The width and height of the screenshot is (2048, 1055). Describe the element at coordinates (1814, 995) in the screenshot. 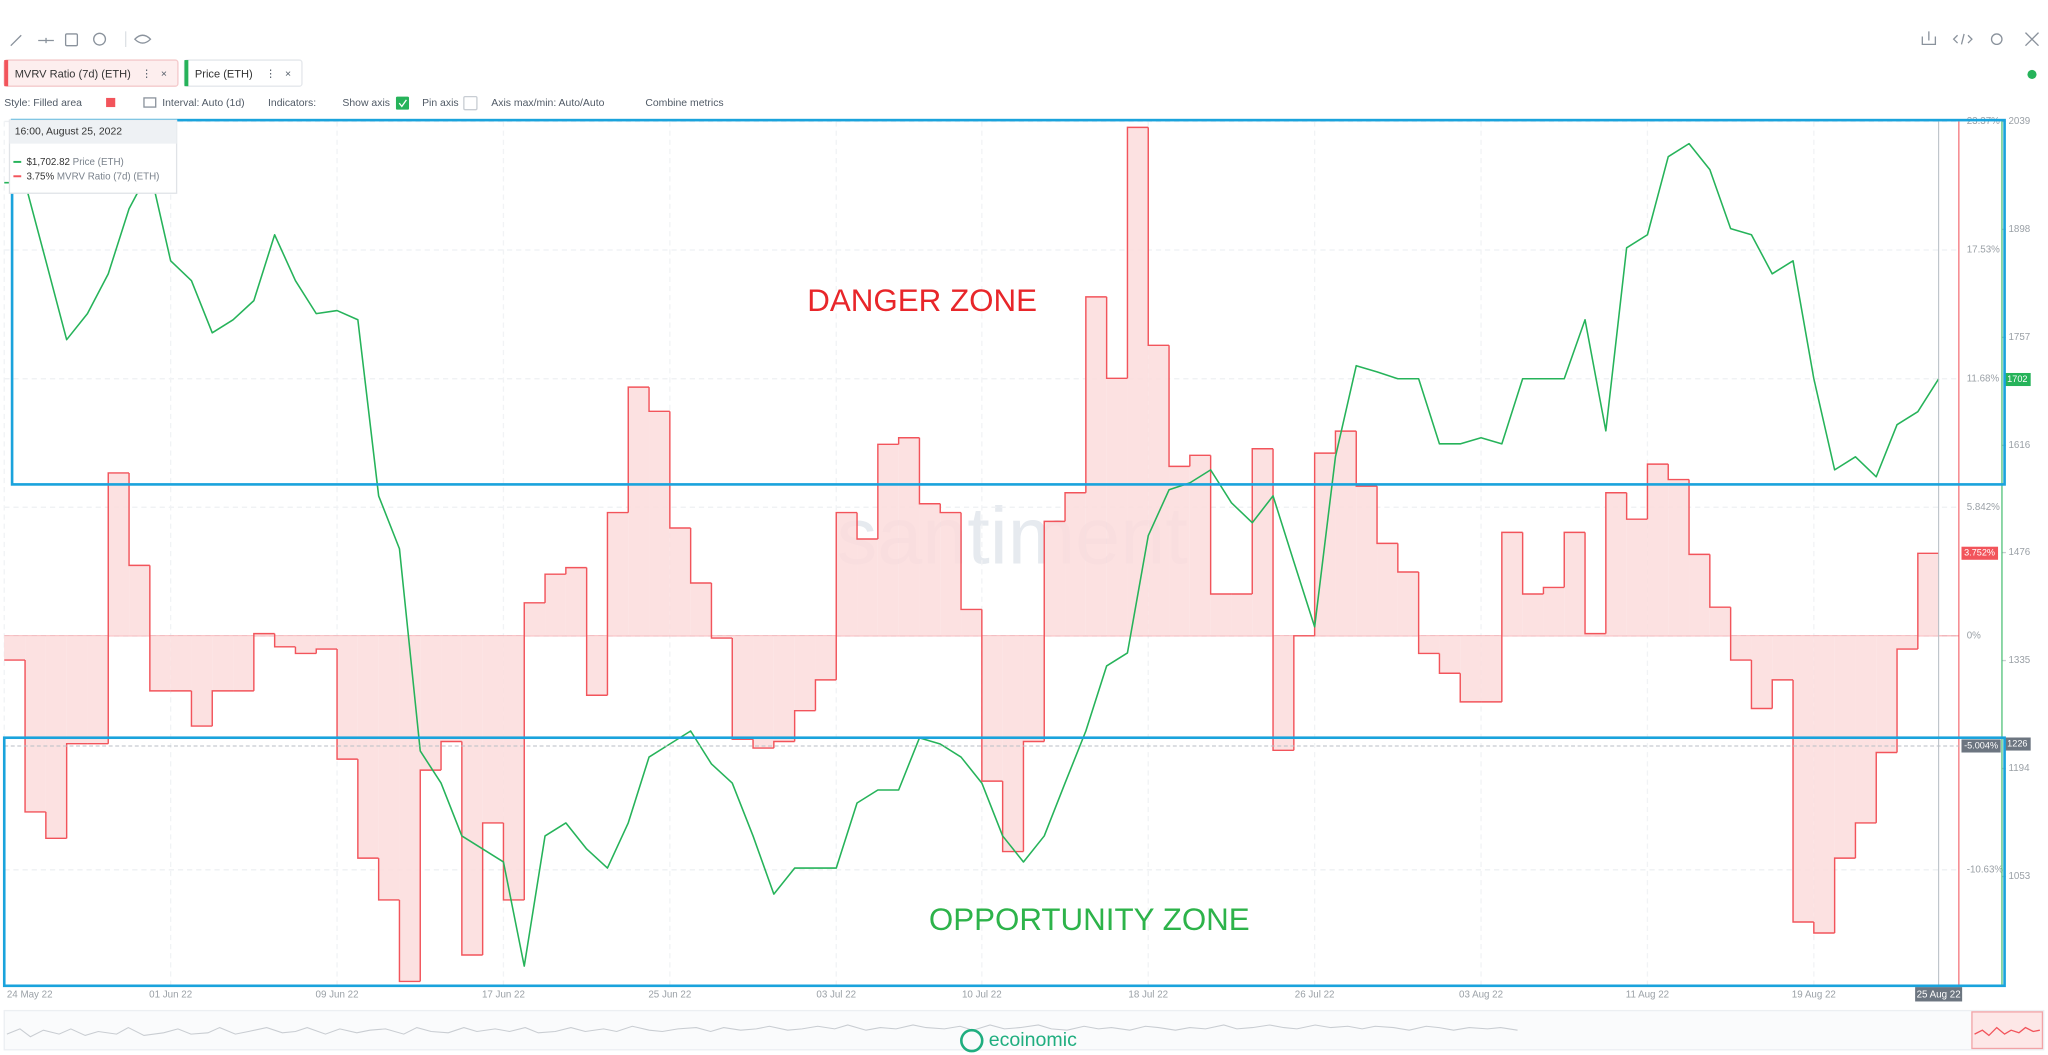

I see `x-tick-label: 19 Aug 22` at that location.